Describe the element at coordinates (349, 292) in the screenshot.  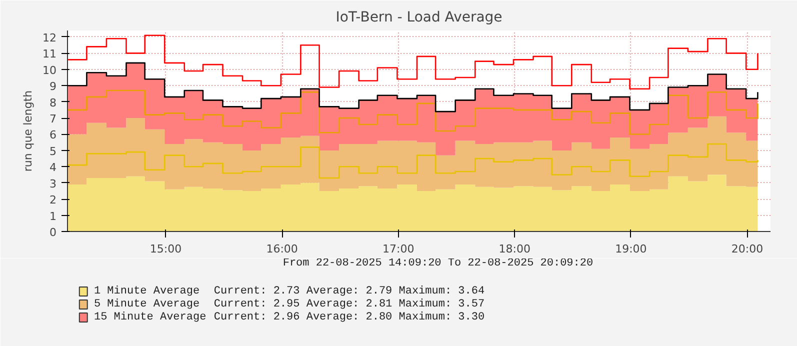
I see `text: Current: 2.73 Average: 2.79 Maximum: 3.64` at that location.